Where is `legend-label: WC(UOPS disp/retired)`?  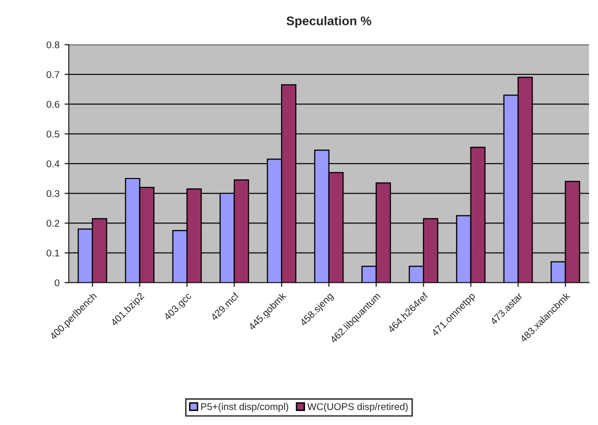 legend-label: WC(UOPS disp/retired) is located at coordinates (357, 407).